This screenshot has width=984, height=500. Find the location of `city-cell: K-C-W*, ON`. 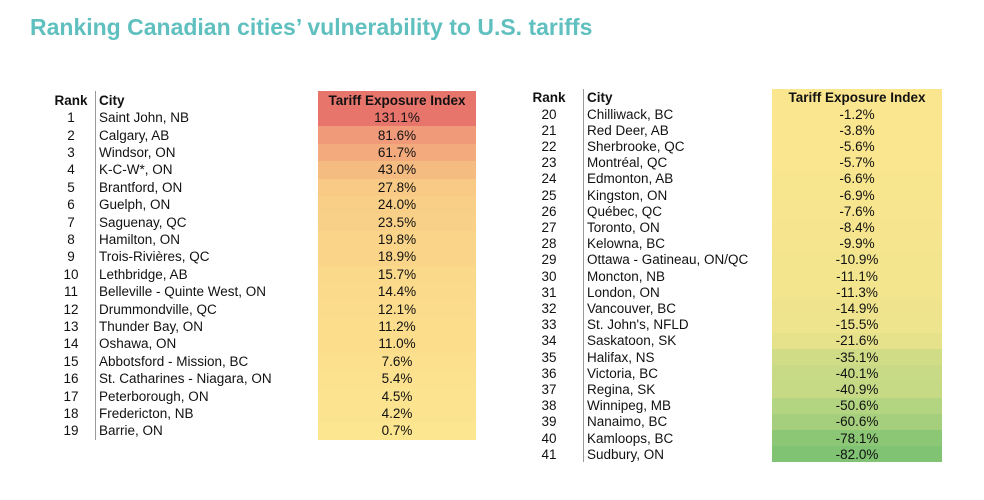

city-cell: K-C-W*, ON is located at coordinates (136, 170).